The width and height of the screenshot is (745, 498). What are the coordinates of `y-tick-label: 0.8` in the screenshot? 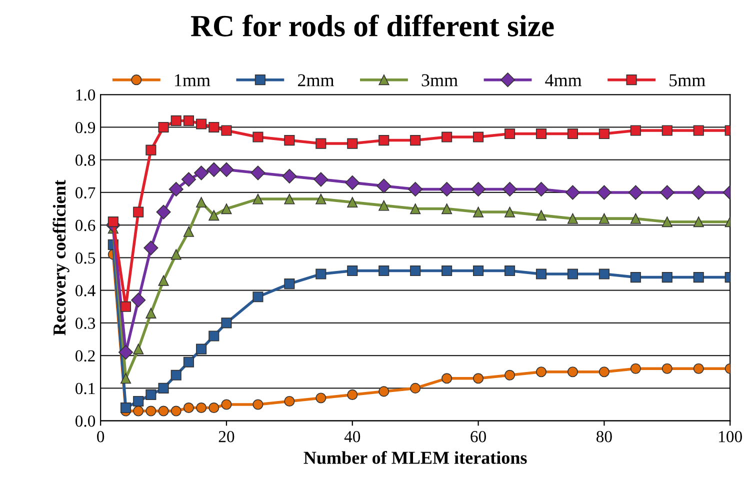 It's located at (86, 160).